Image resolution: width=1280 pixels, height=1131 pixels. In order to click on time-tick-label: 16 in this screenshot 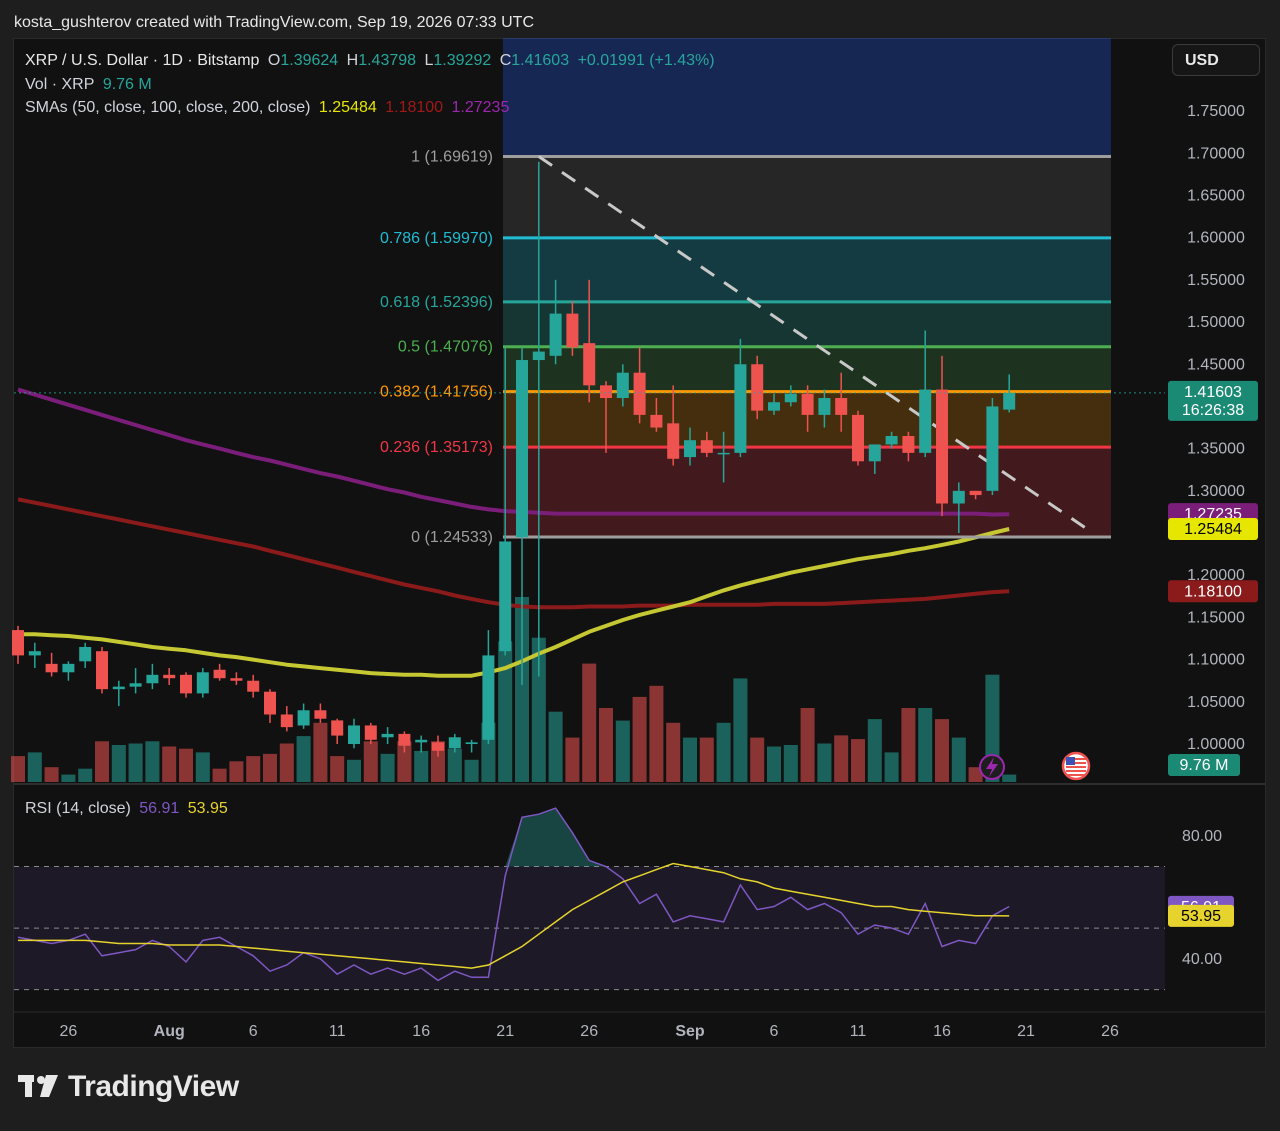, I will do `click(942, 1031)`.